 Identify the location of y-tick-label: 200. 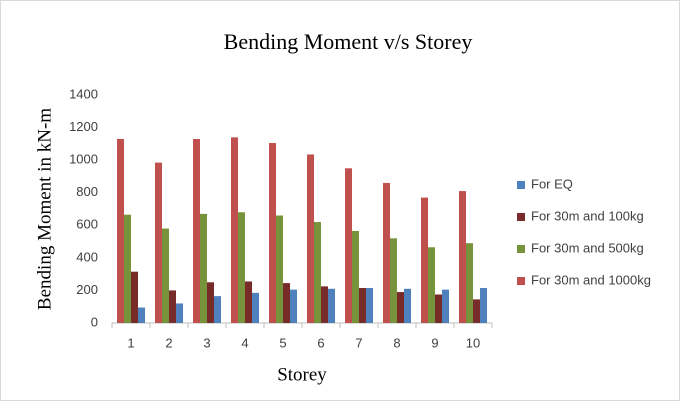
(87, 289).